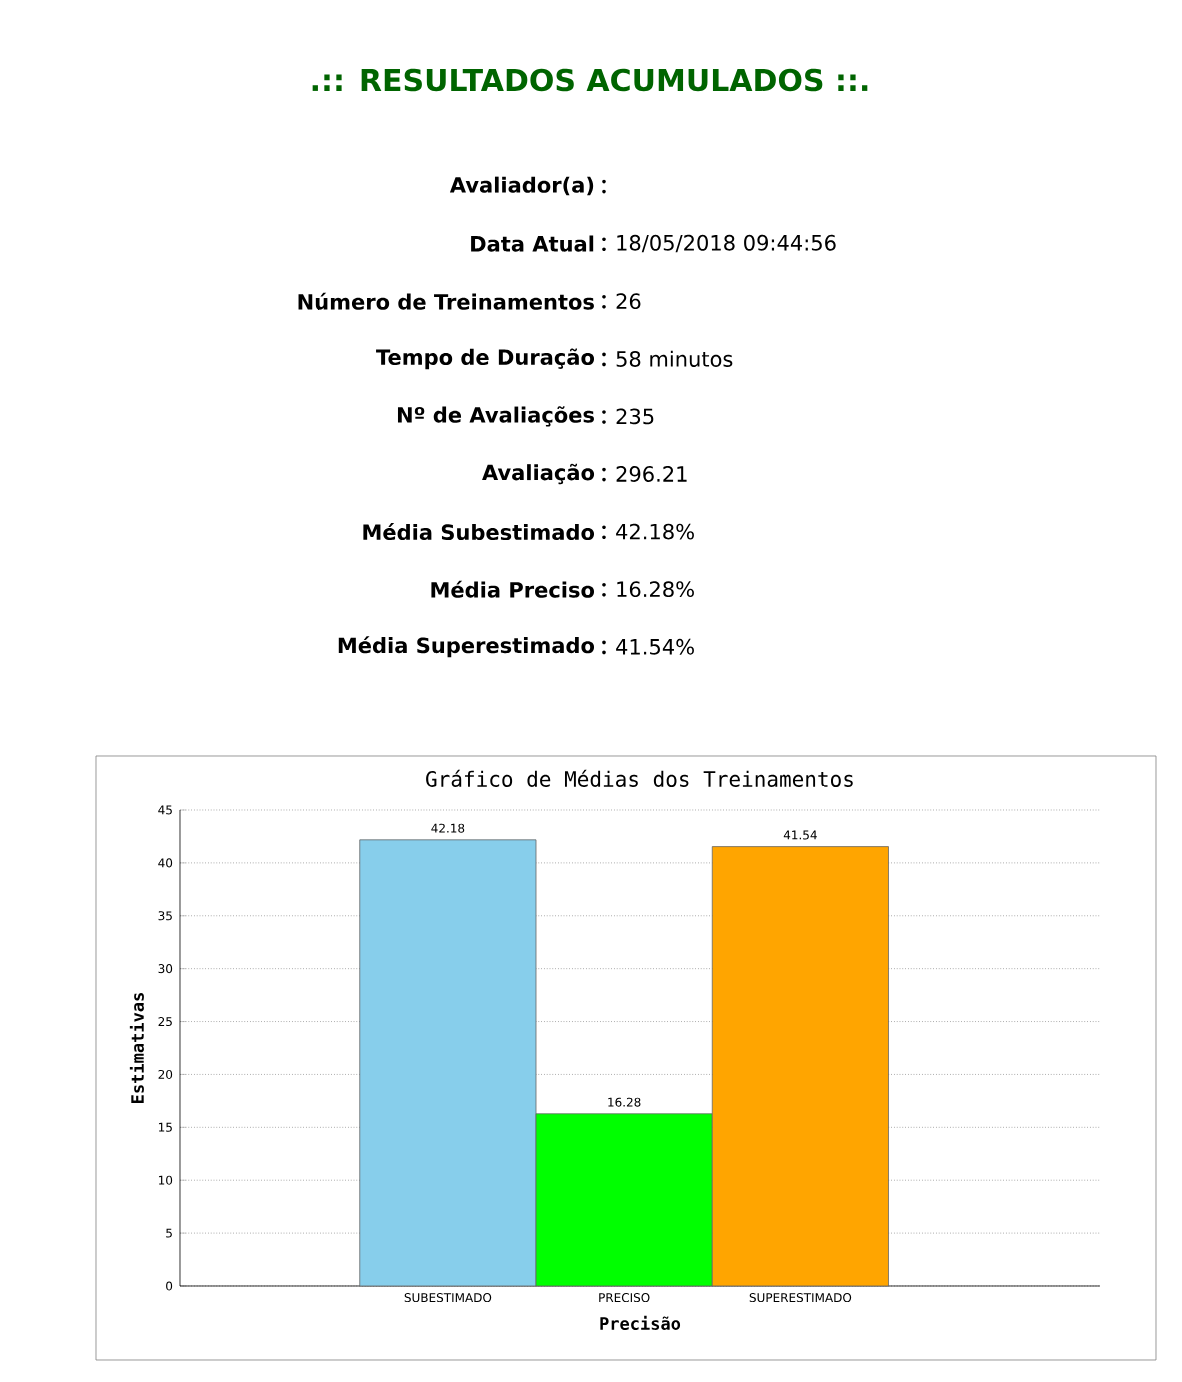 This screenshot has width=1182, height=1382. Describe the element at coordinates (635, 416) in the screenshot. I see `text: 235` at that location.